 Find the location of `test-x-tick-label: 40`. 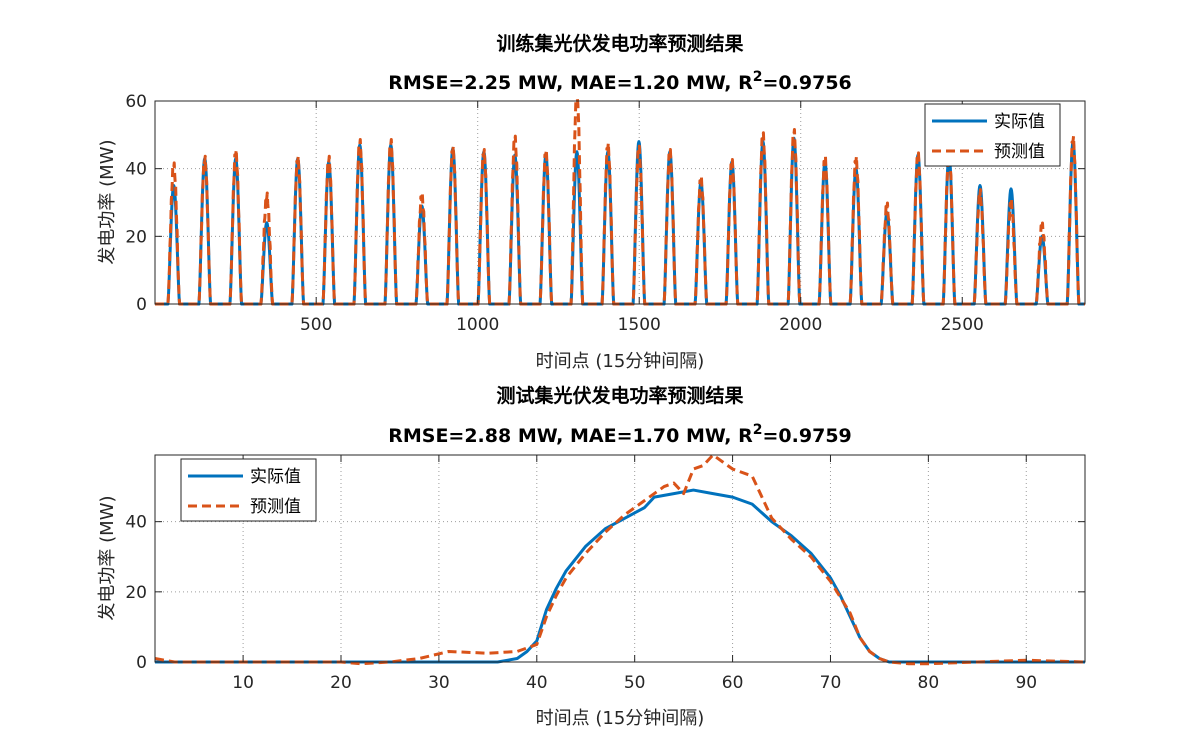

test-x-tick-label: 40 is located at coordinates (537, 683).